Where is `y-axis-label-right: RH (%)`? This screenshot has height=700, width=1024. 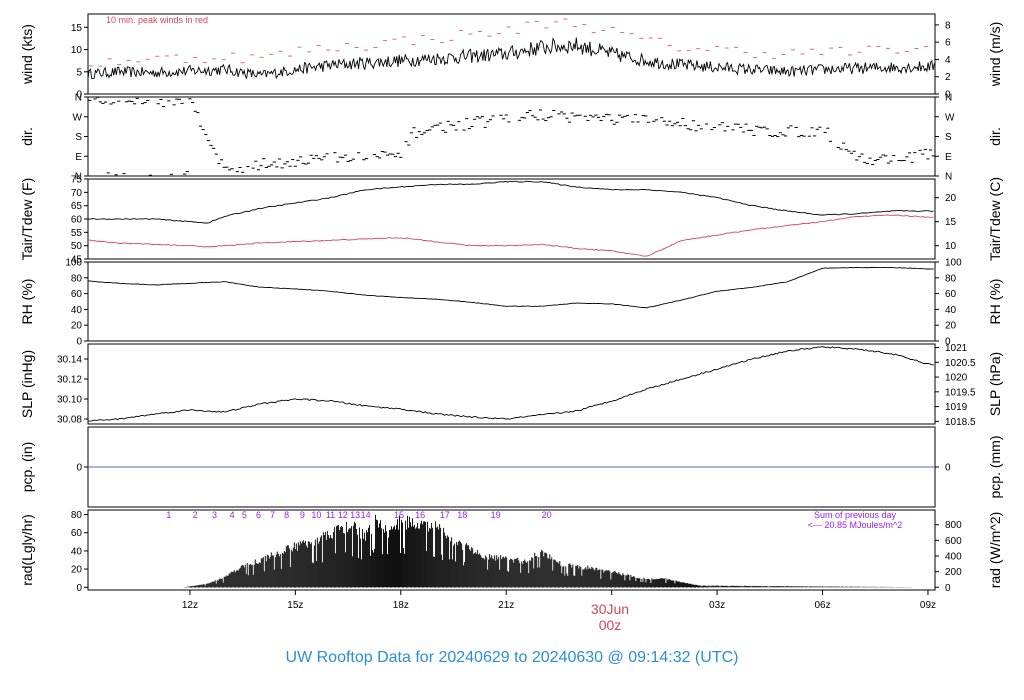 y-axis-label-right: RH (%) is located at coordinates (995, 302).